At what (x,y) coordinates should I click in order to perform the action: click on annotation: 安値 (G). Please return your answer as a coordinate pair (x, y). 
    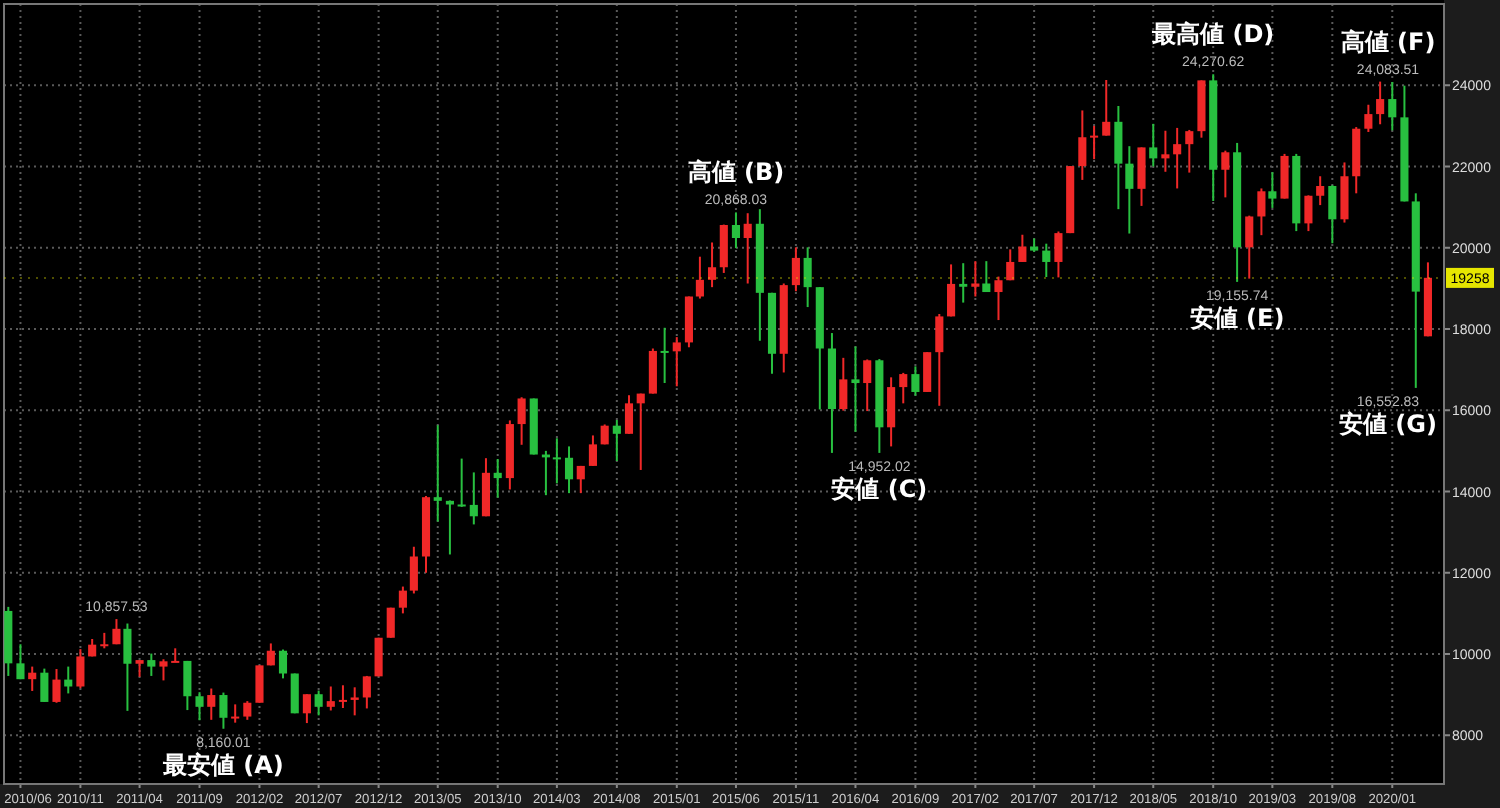
    Looking at the image, I should click on (1388, 423).